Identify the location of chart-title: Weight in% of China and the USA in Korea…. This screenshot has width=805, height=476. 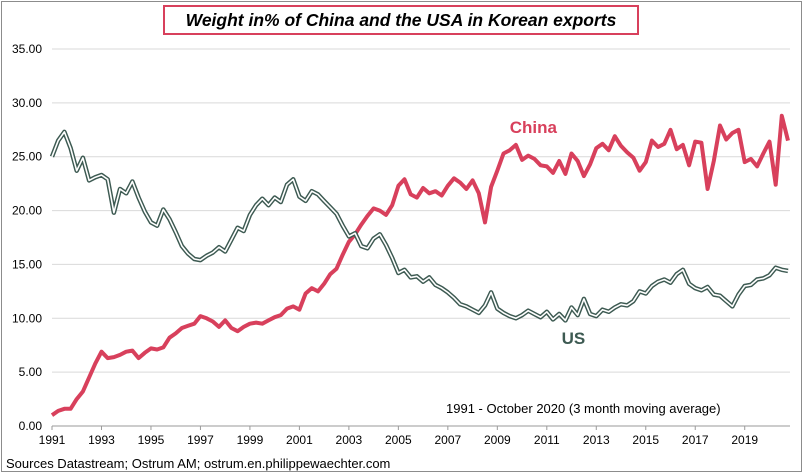
(401, 20).